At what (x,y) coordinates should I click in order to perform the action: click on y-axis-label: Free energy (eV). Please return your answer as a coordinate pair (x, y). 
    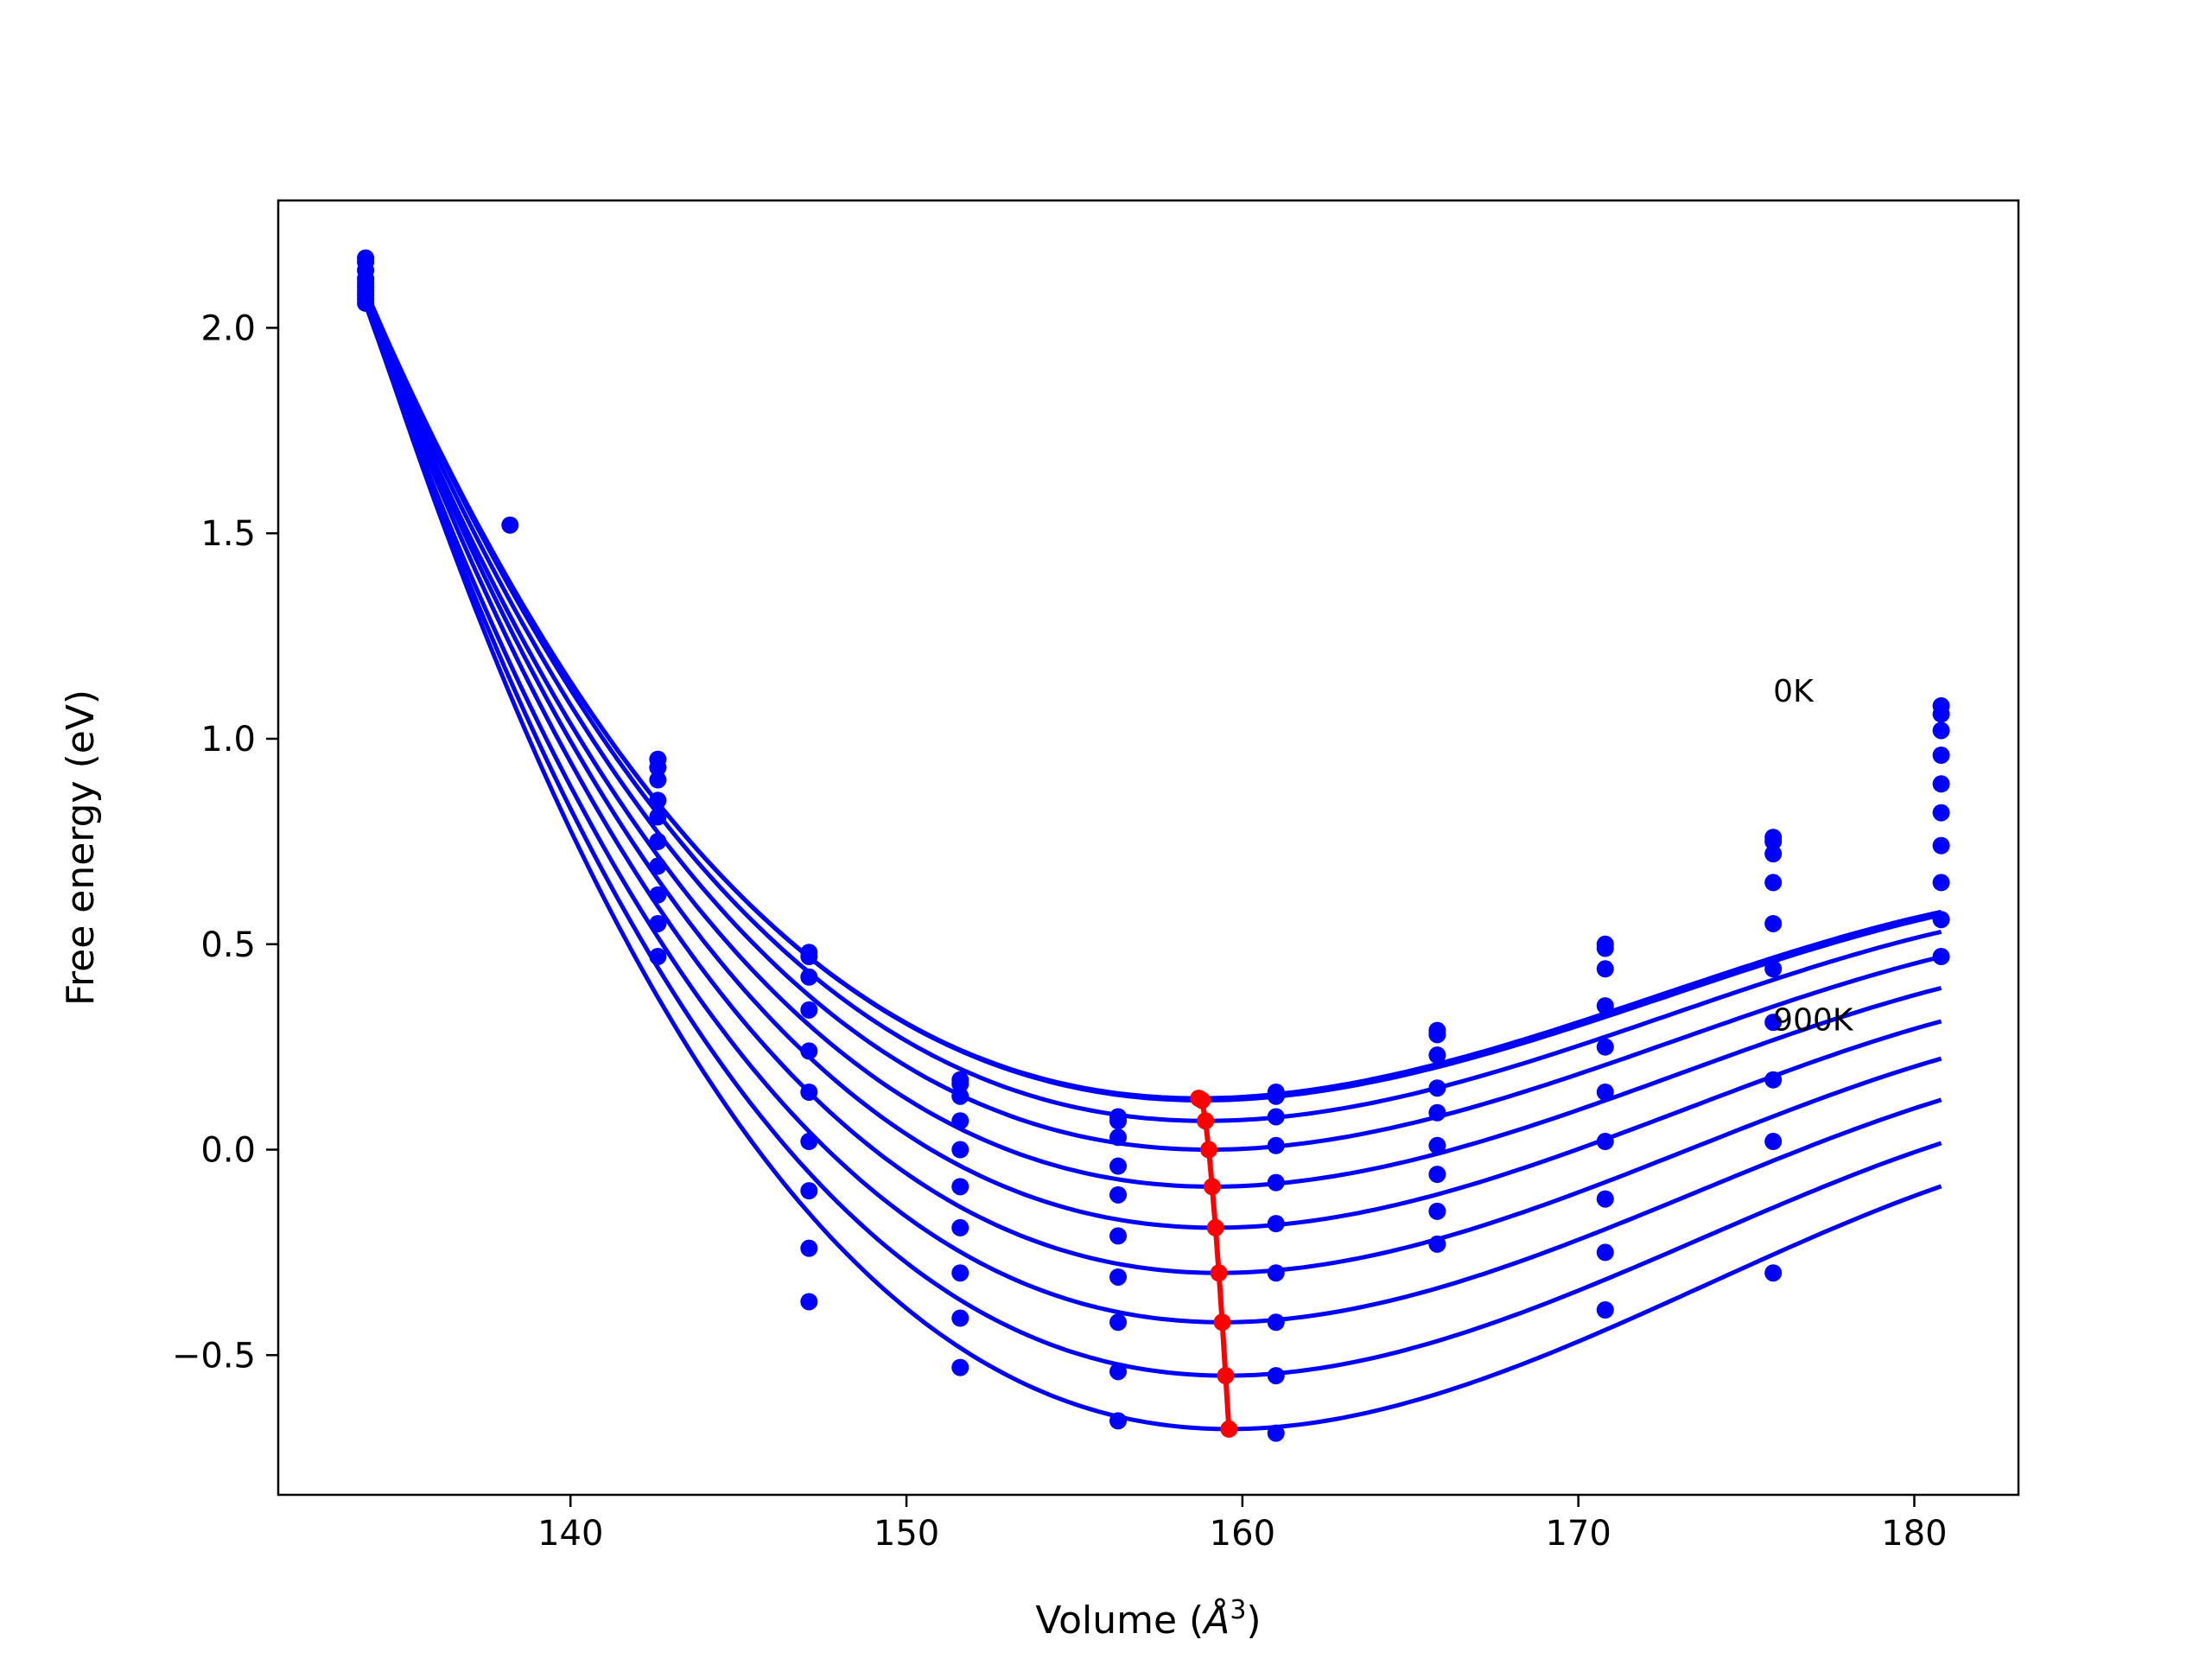
    Looking at the image, I should click on (81, 848).